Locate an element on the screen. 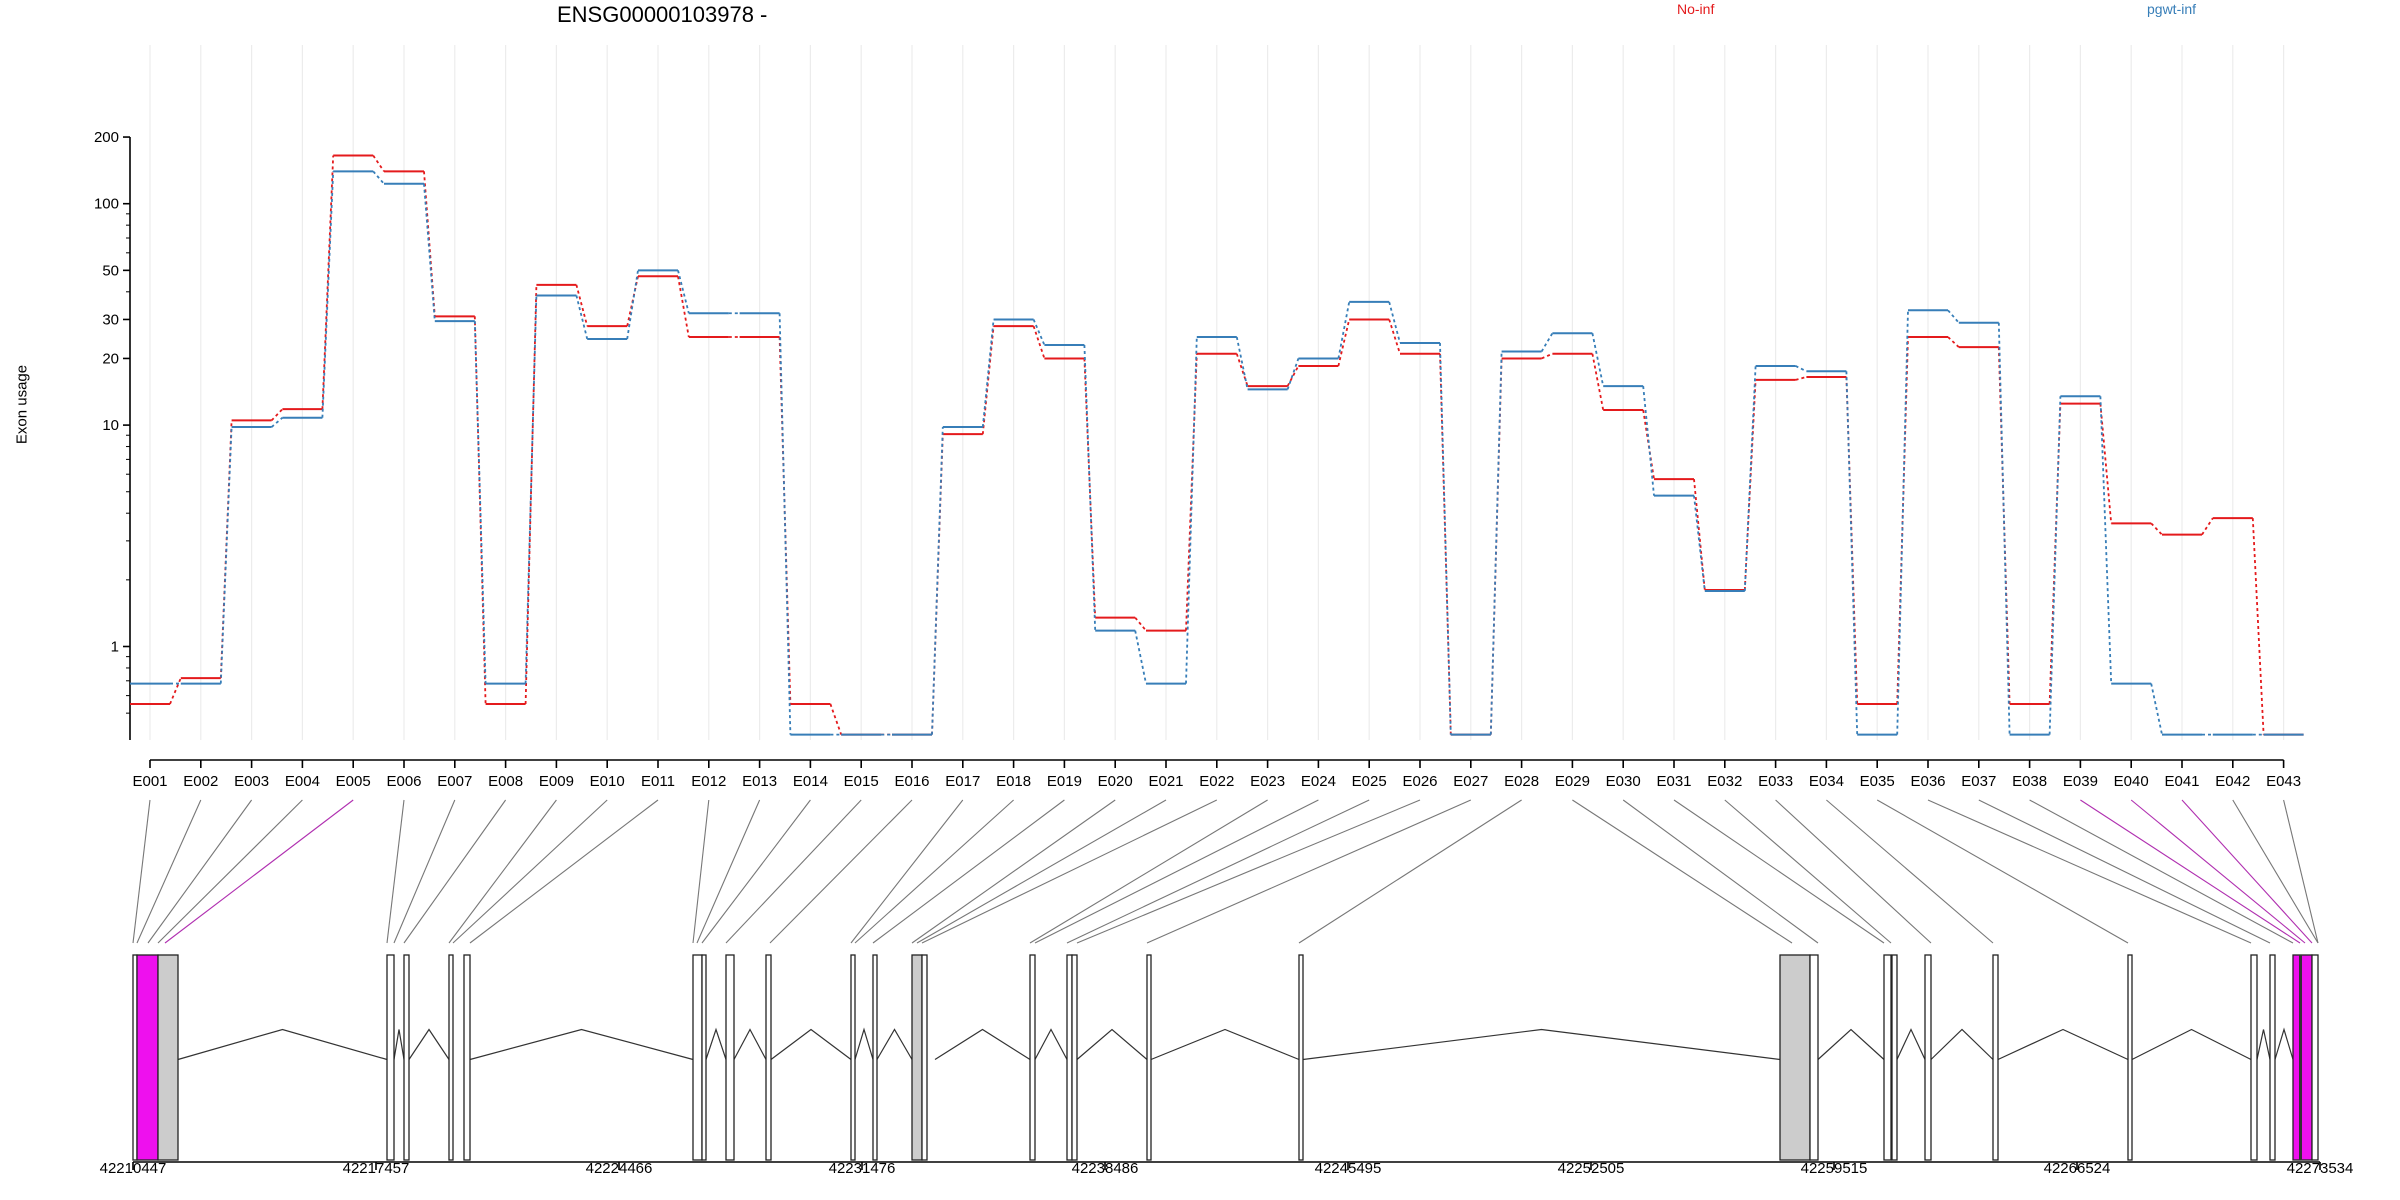 Image resolution: width=2400 pixels, height=1200 pixels. genomic-tick-label: 42210447 is located at coordinates (133, 1168).